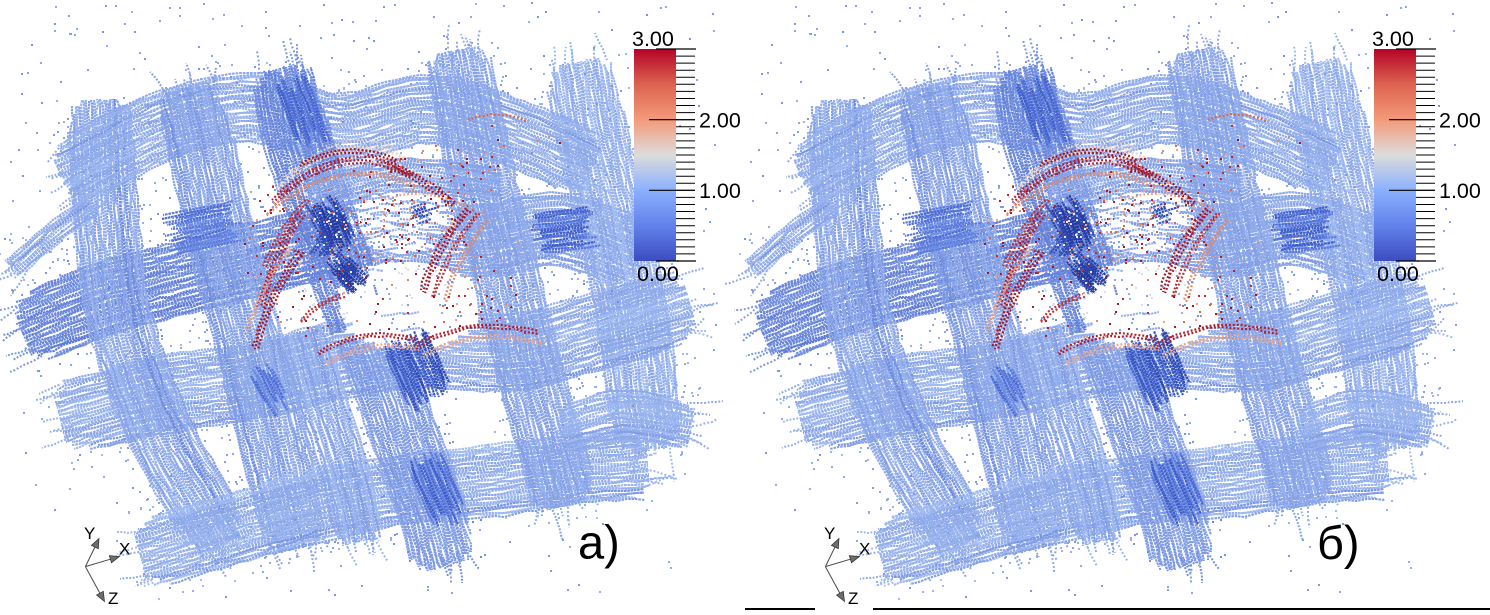  Describe the element at coordinates (1338, 542) in the screenshot. I see `svg-text: б)` at that location.